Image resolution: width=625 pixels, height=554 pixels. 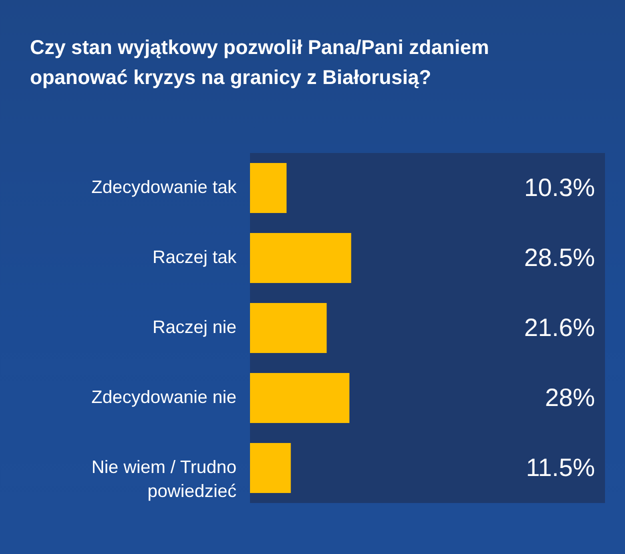 I want to click on data-label: 28%, so click(x=569, y=398).